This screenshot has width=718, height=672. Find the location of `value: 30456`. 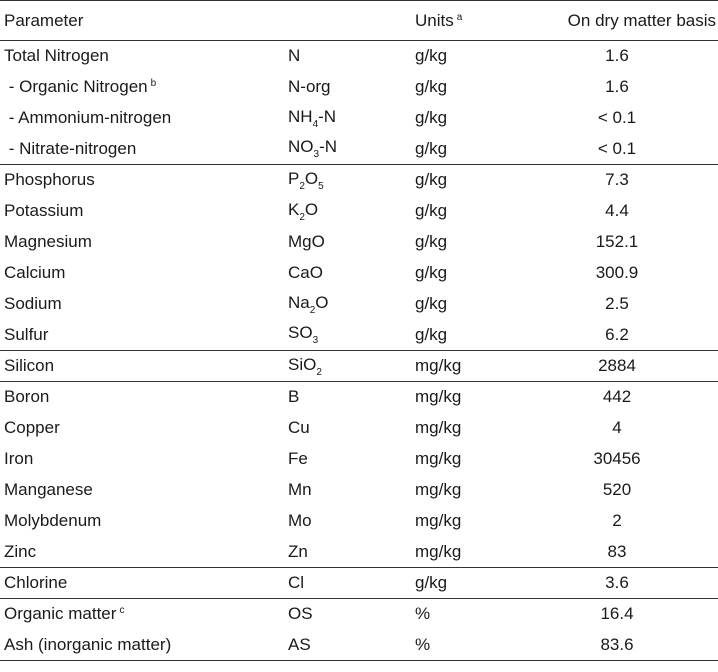

value: 30456 is located at coordinates (617, 458).